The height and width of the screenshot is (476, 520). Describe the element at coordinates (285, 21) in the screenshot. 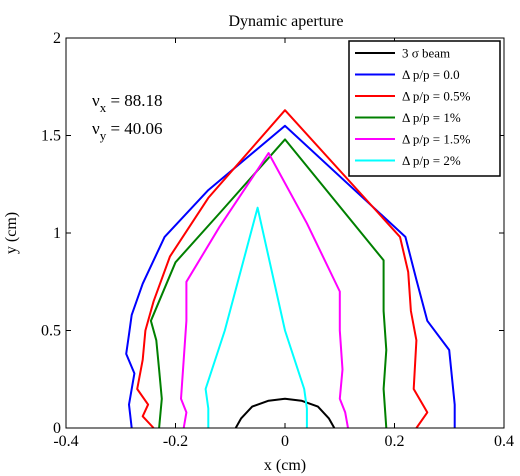

I see `chart-title: Dynamic aperture` at that location.